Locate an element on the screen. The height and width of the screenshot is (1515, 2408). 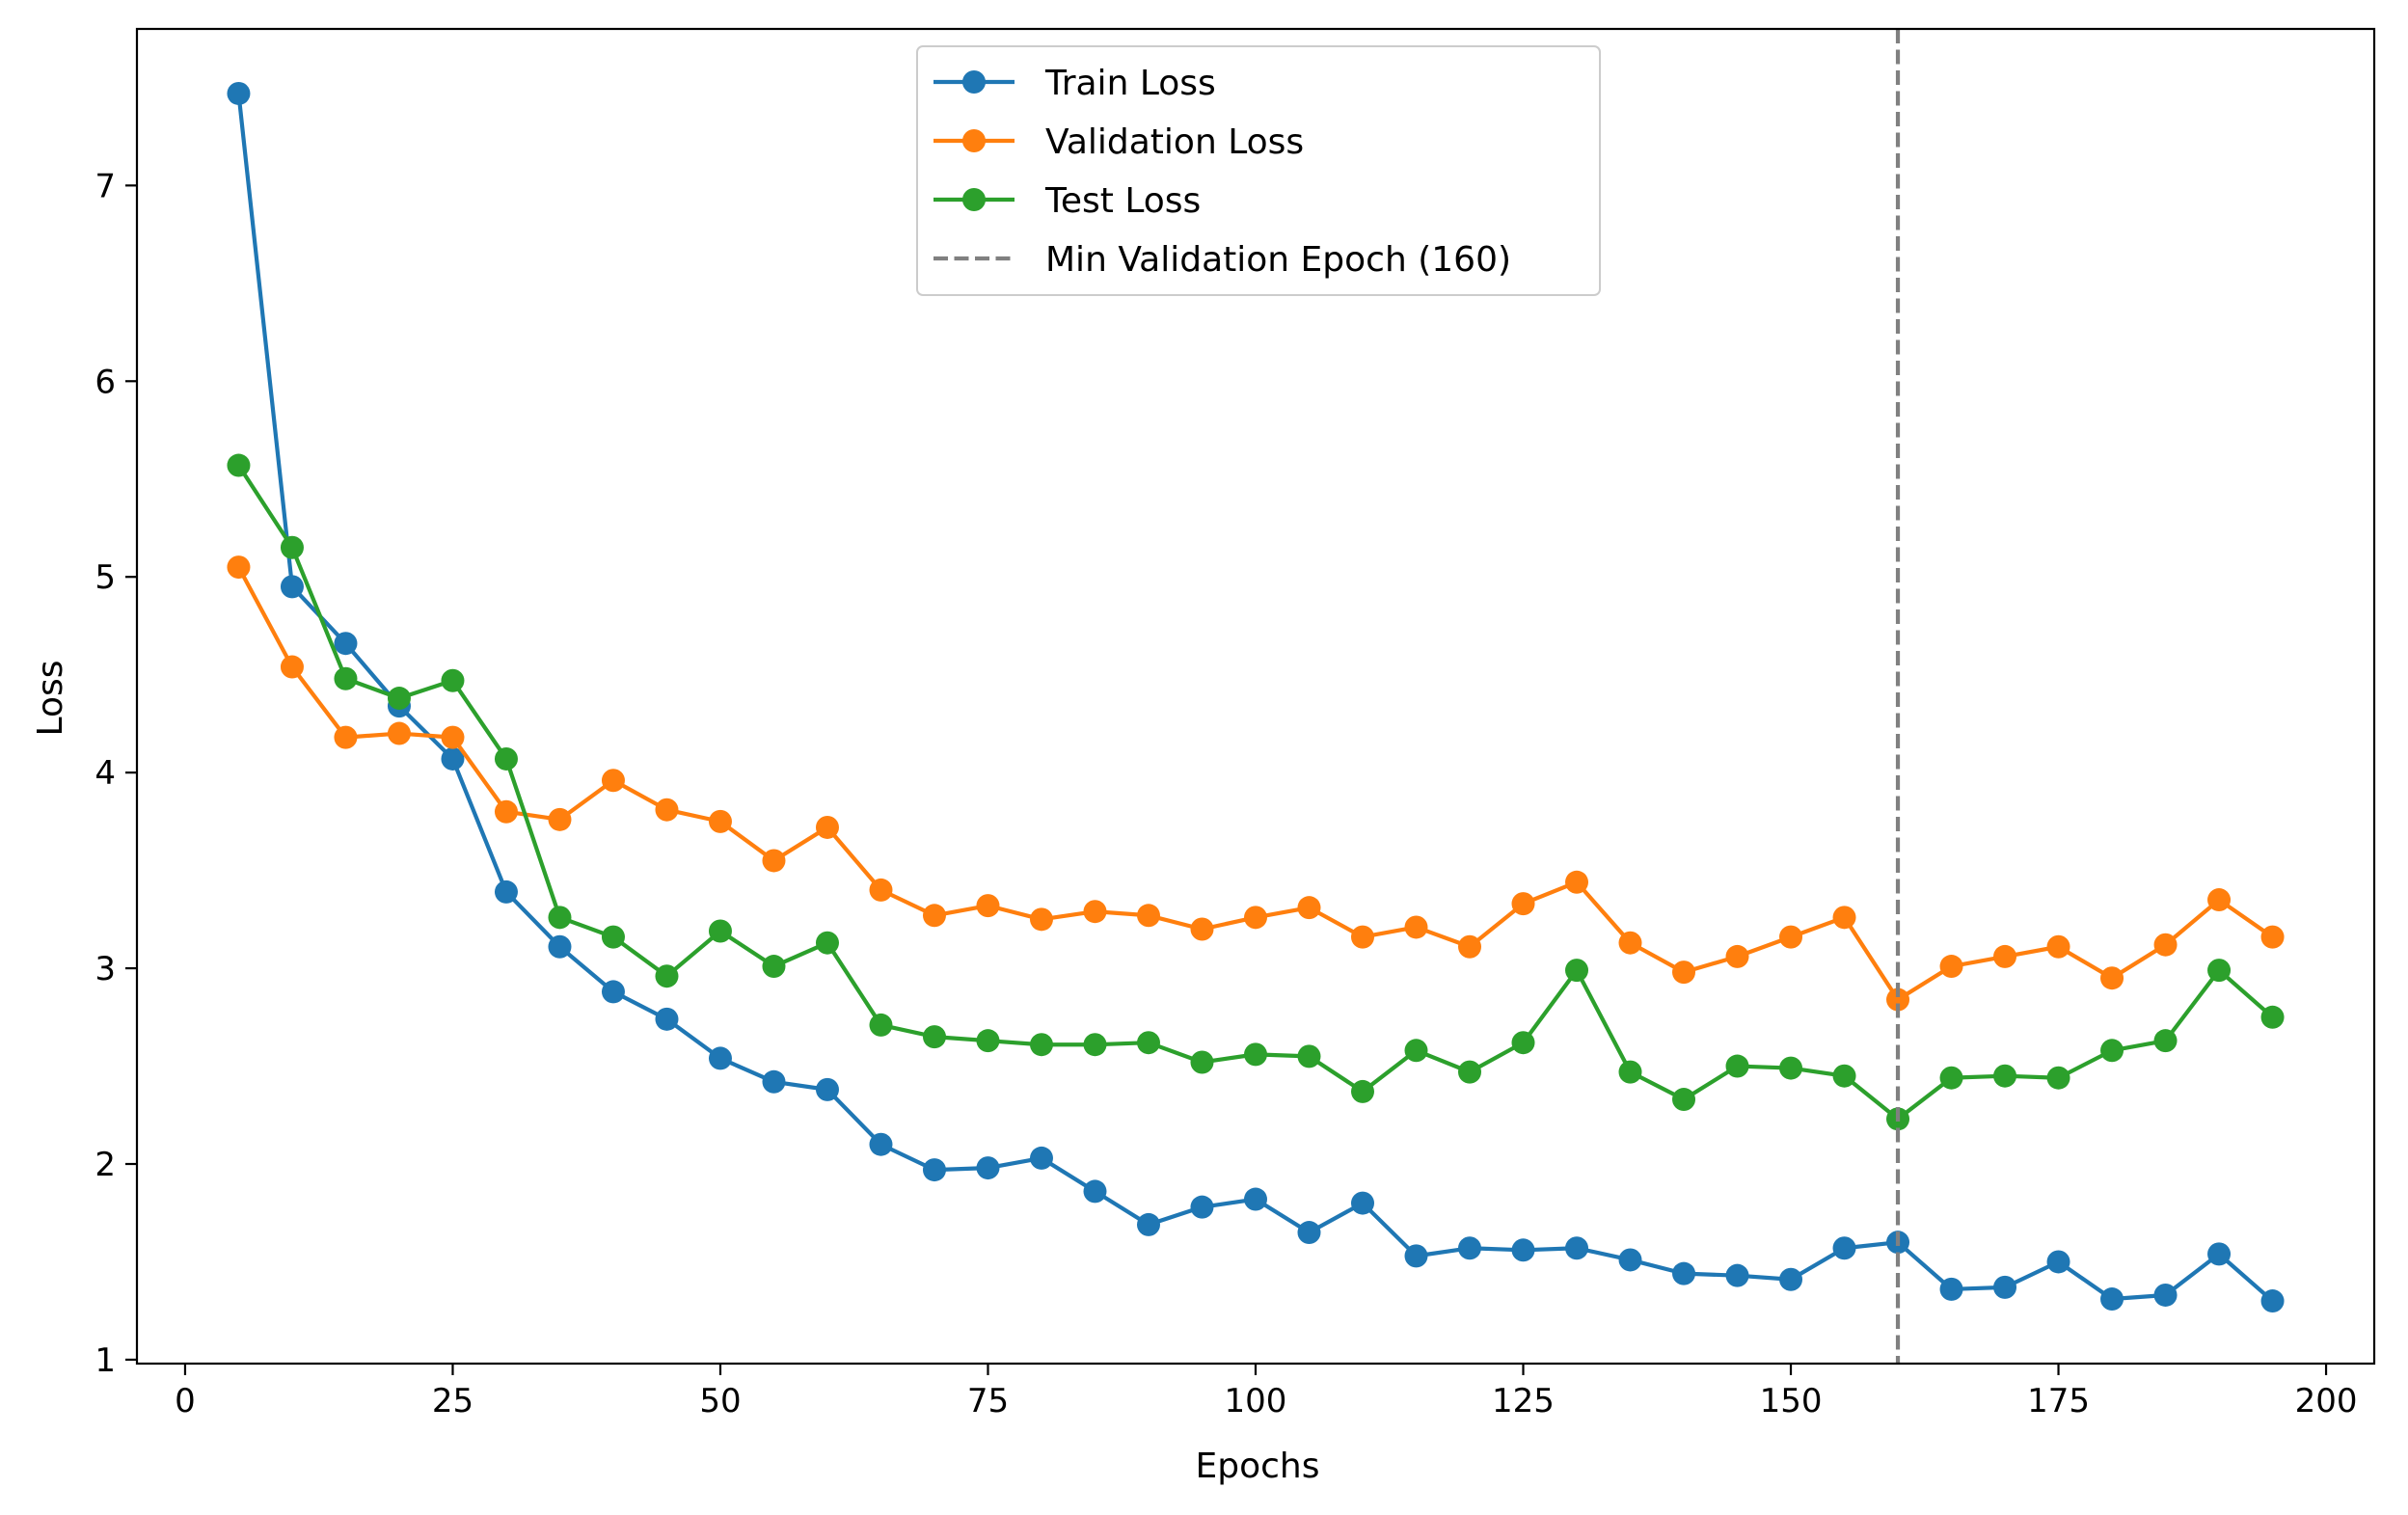
y-tick-label: 3 is located at coordinates (106, 969).